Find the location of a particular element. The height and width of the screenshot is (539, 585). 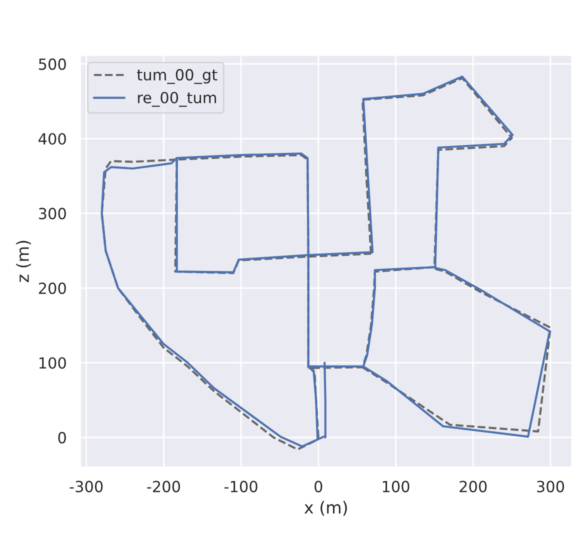

y-axis-title: z (m) is located at coordinates (23, 261).